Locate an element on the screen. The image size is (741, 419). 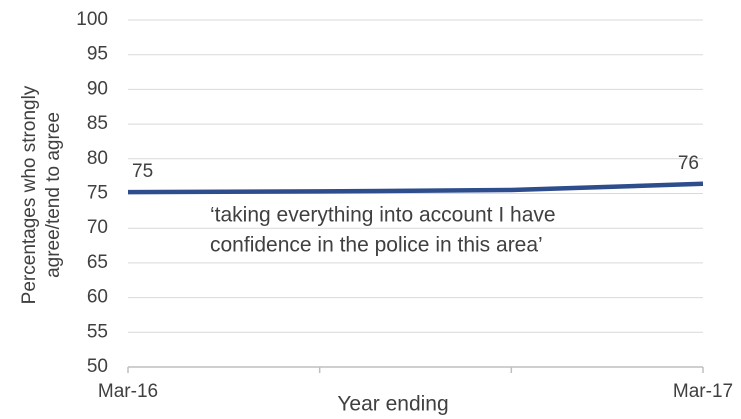
y-tick-label: 70 is located at coordinates (97, 227).